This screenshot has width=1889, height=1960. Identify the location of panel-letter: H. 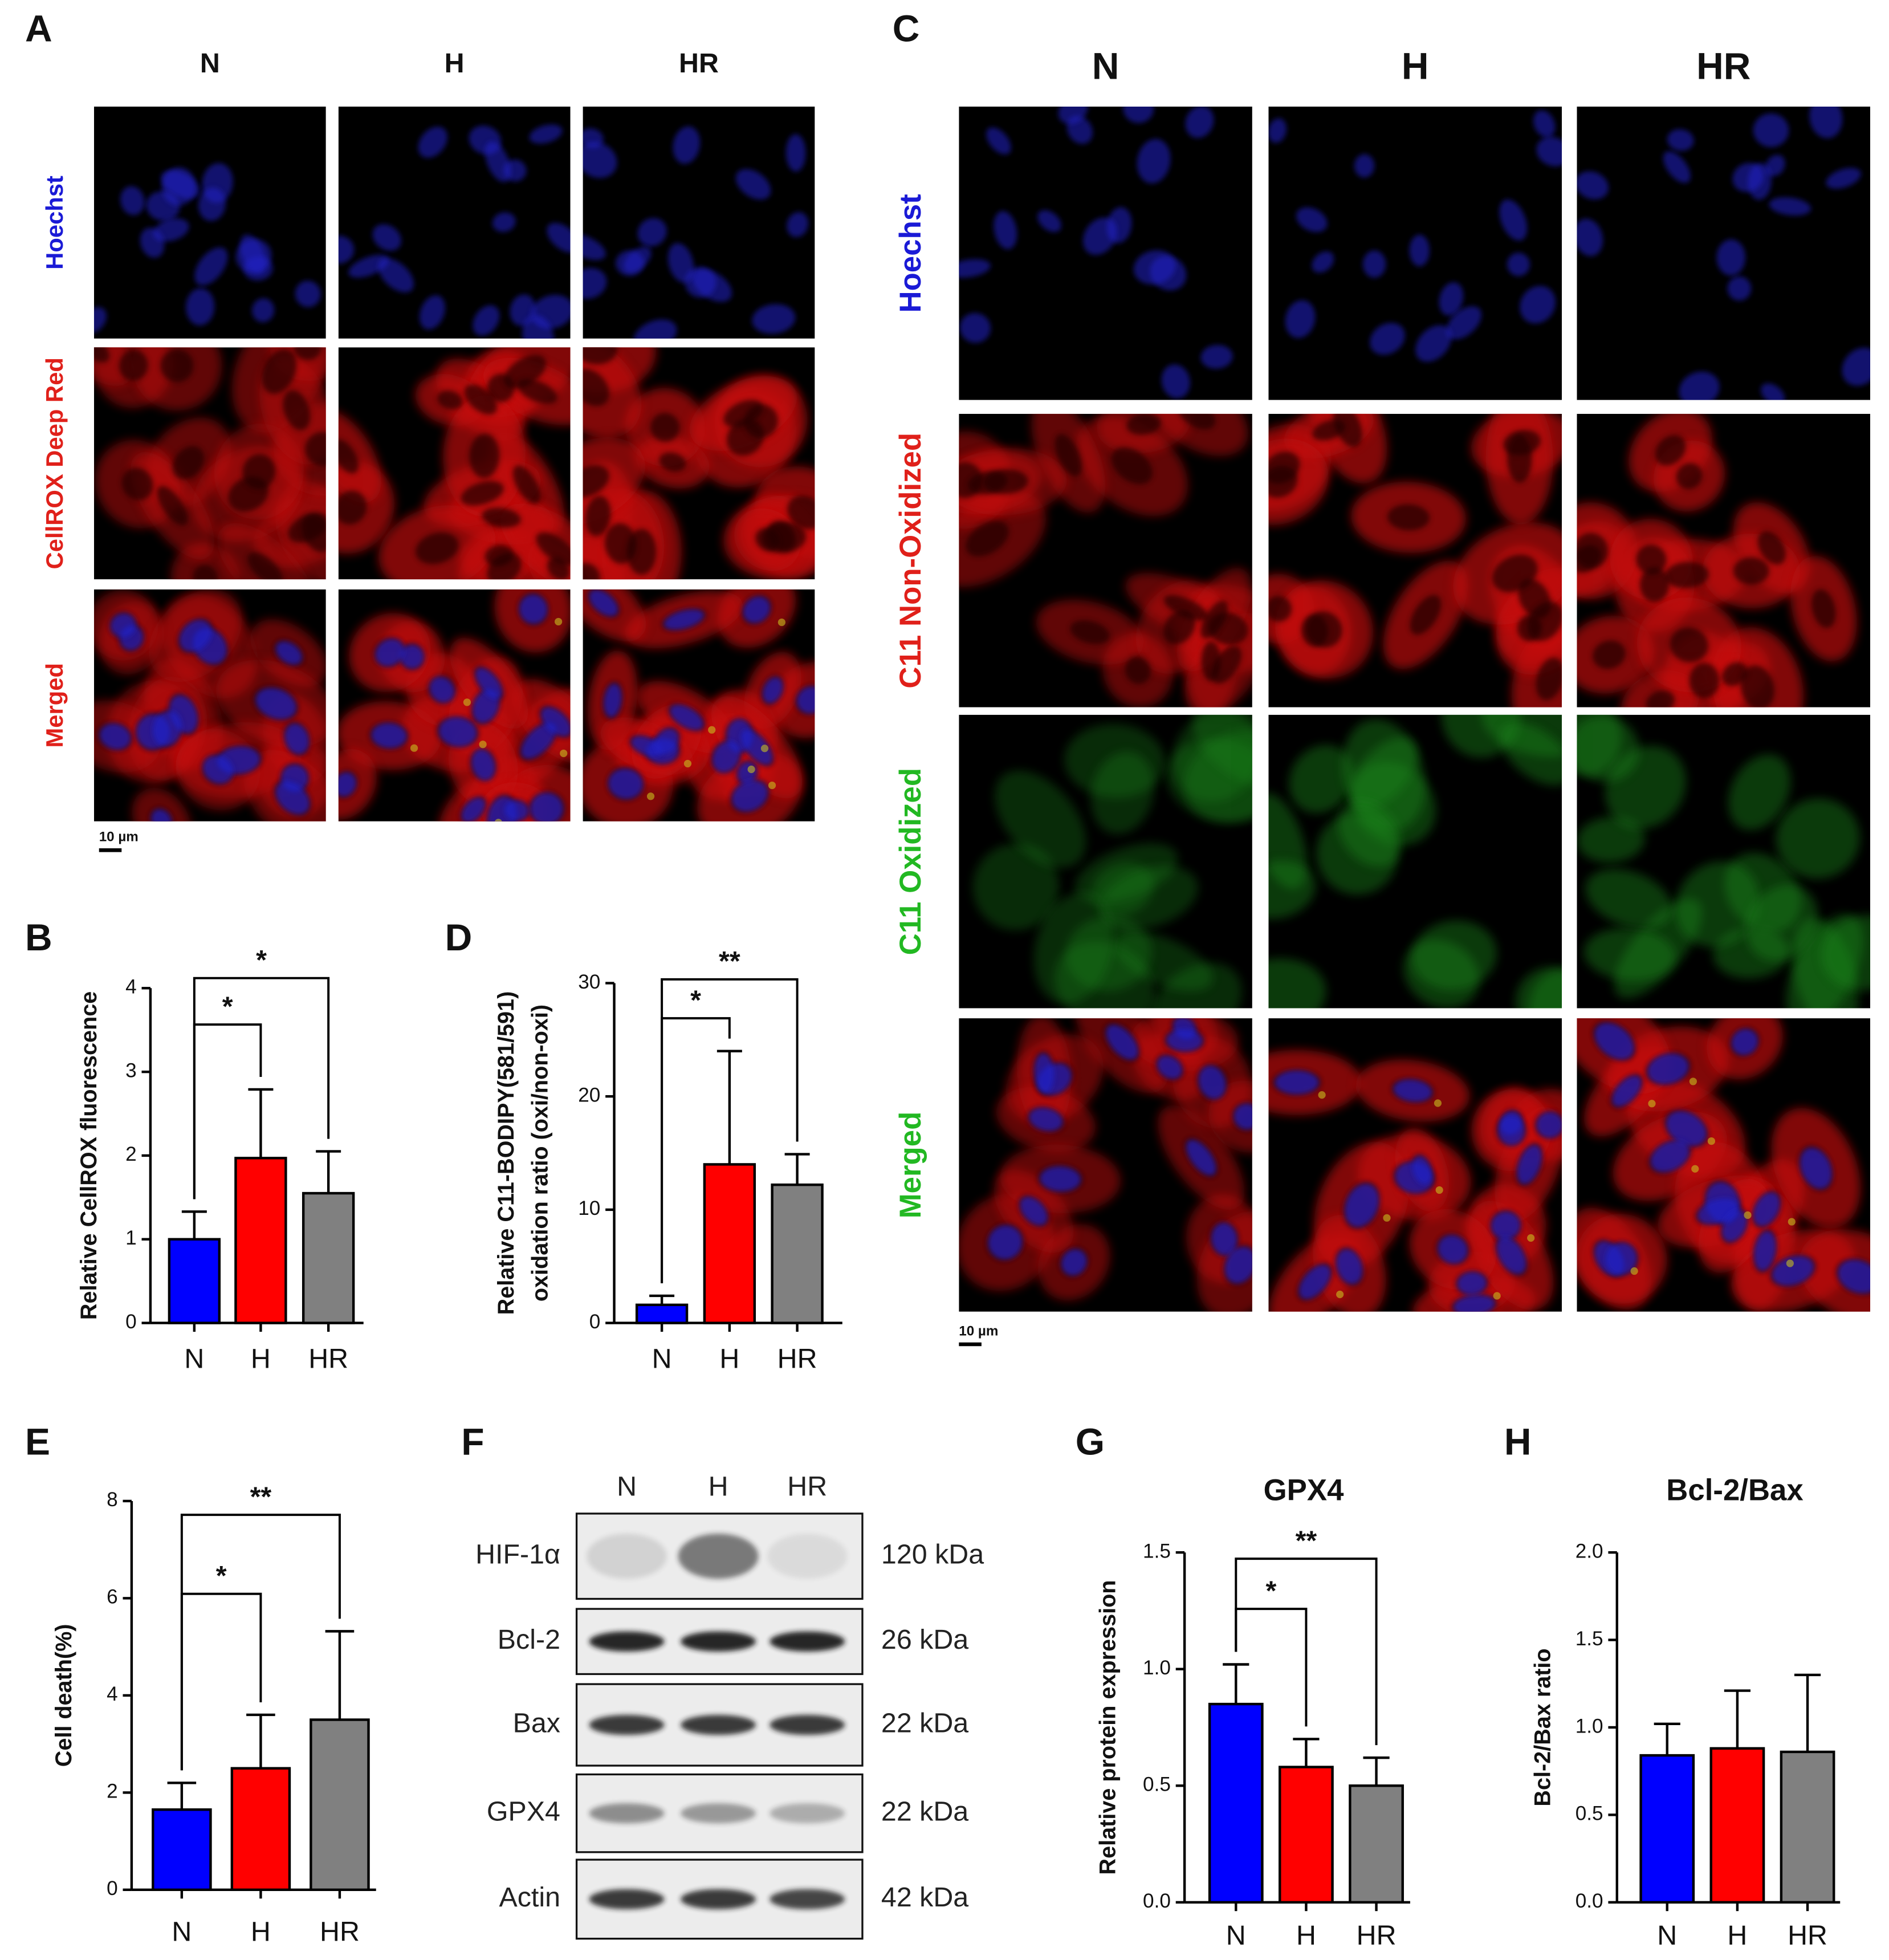
(1518, 1441).